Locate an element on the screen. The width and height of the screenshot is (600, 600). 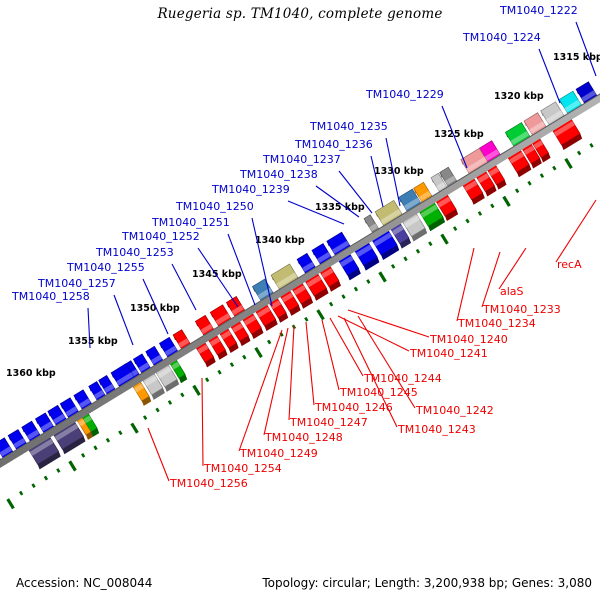
scale-tick-label: 1335 kbp is located at coordinates (340, 207).